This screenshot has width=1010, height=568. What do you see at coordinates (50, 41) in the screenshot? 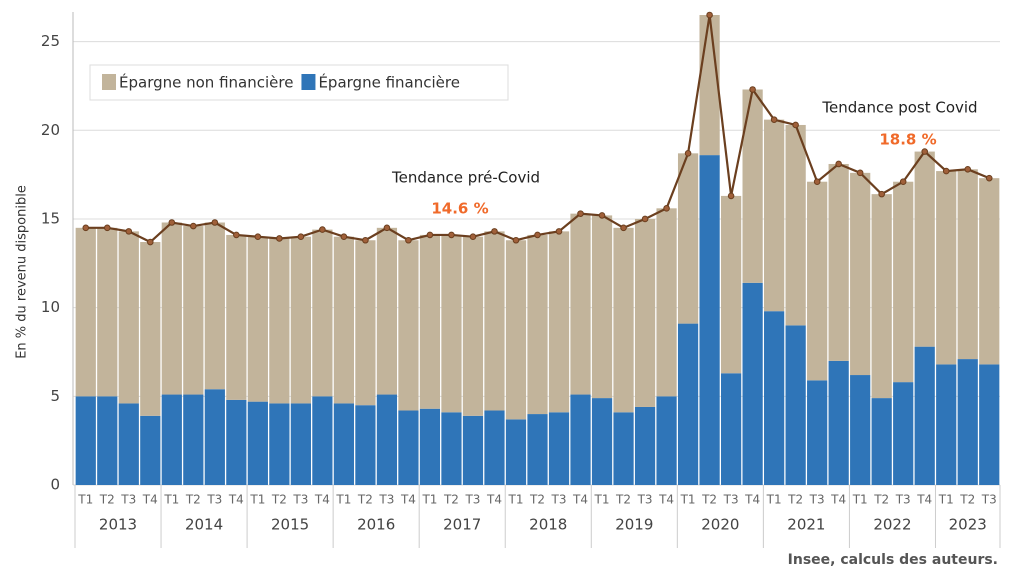
I see `y-tick-label: 25` at bounding box center [50, 41].